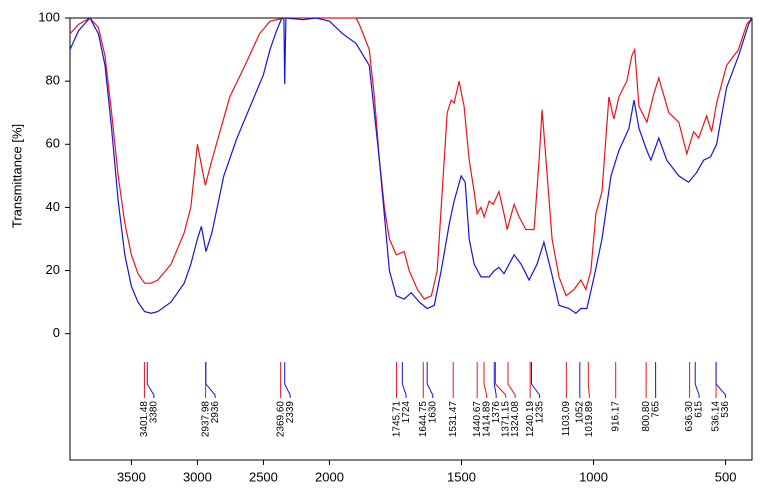  What do you see at coordinates (726, 476) in the screenshot?
I see `x-tick-label: 500` at bounding box center [726, 476].